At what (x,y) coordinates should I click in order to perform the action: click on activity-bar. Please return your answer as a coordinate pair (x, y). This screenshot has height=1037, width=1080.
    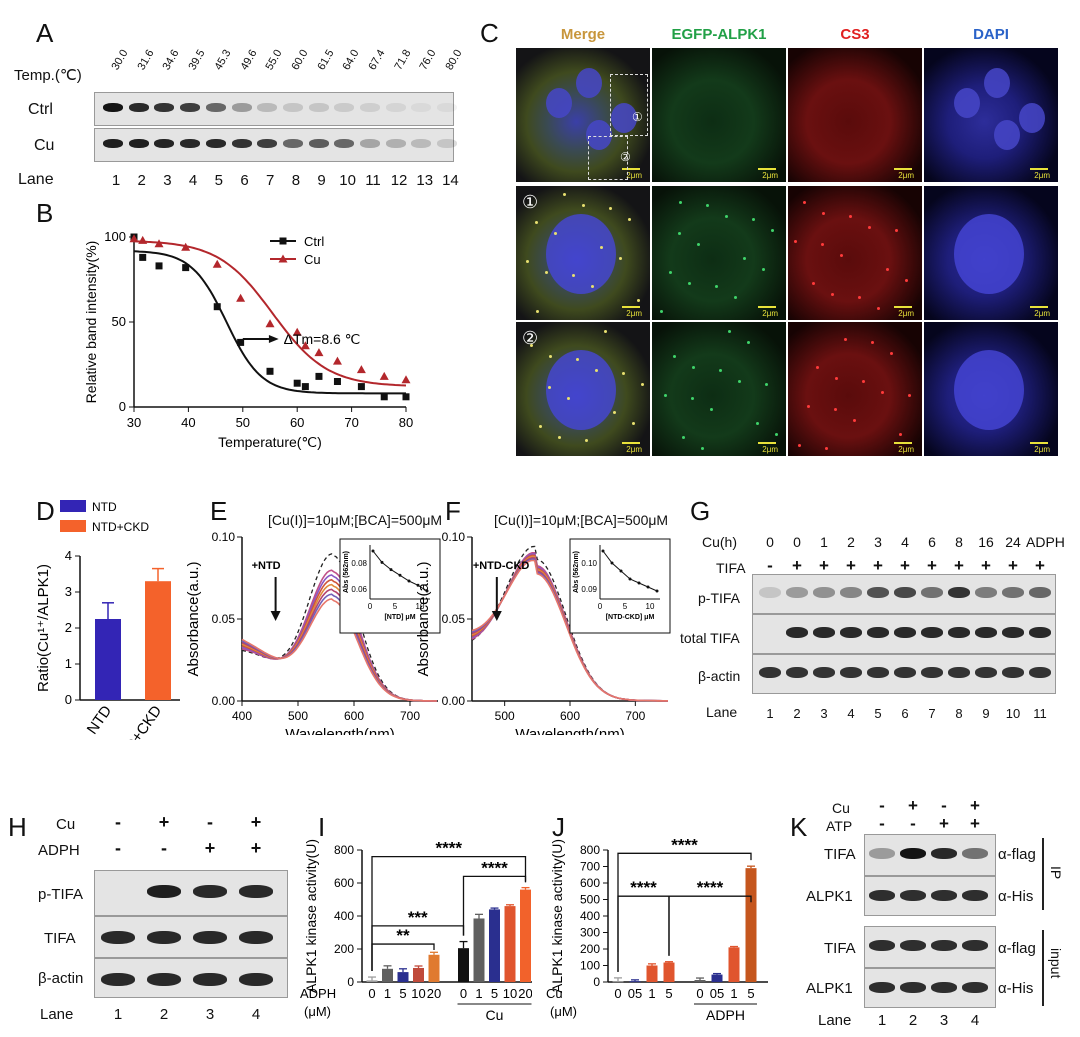
    Looking at the image, I should click on (403, 977).